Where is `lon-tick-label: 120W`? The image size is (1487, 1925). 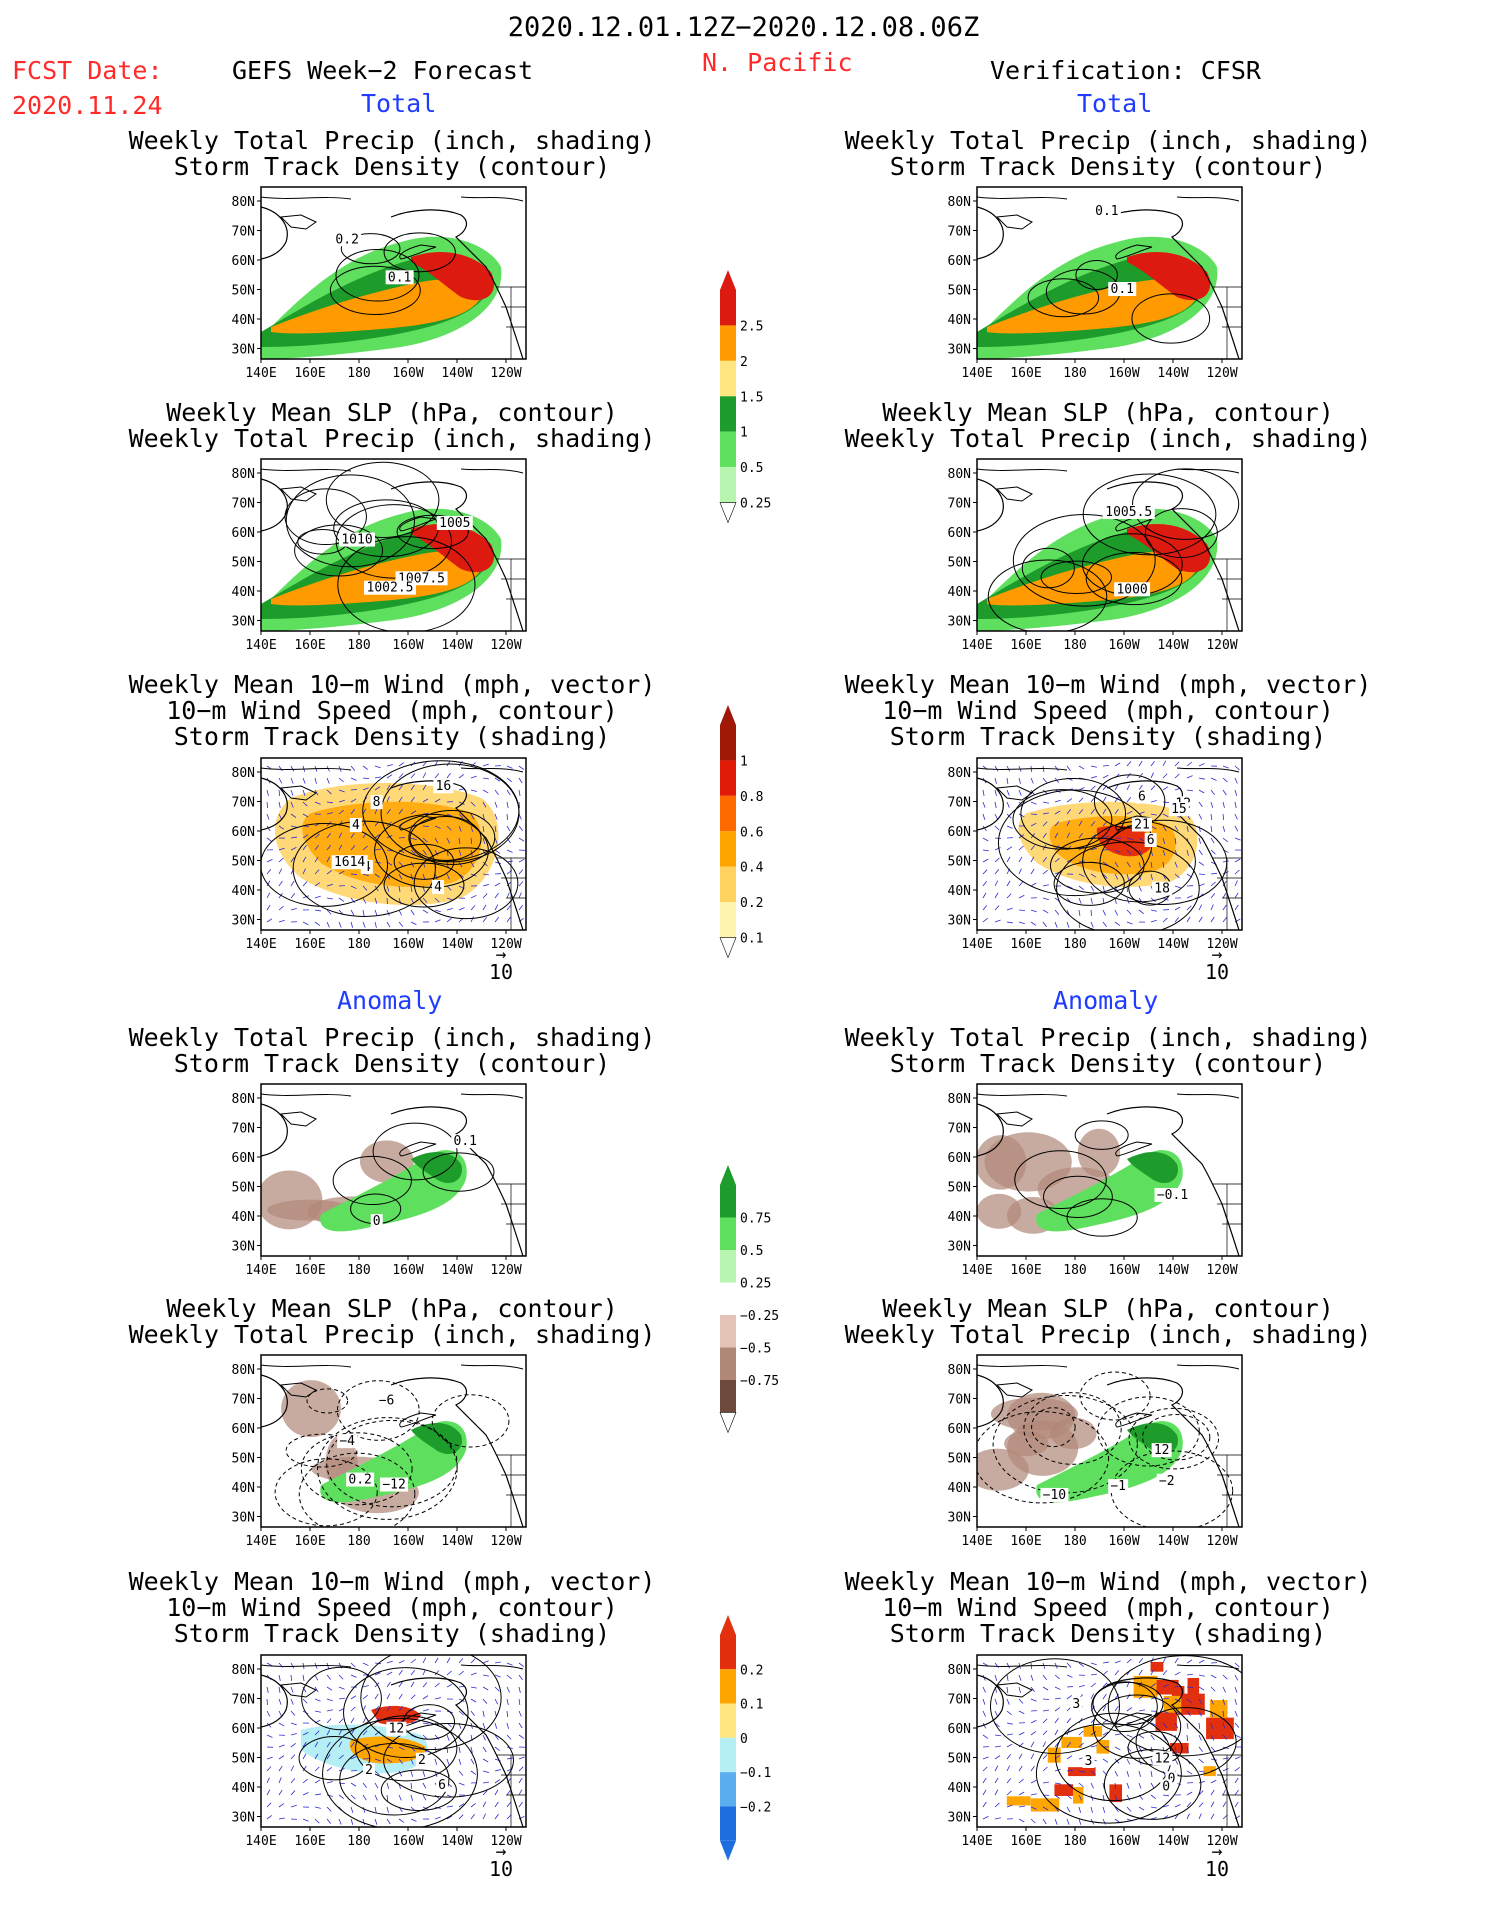
lon-tick-label: 120W is located at coordinates (505, 1270).